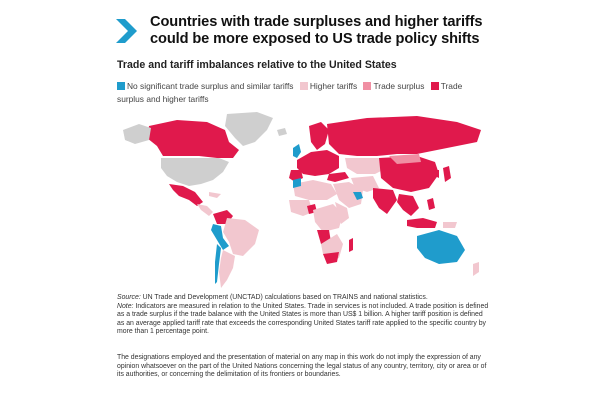  I want to click on region-new-zealand, so click(476, 269).